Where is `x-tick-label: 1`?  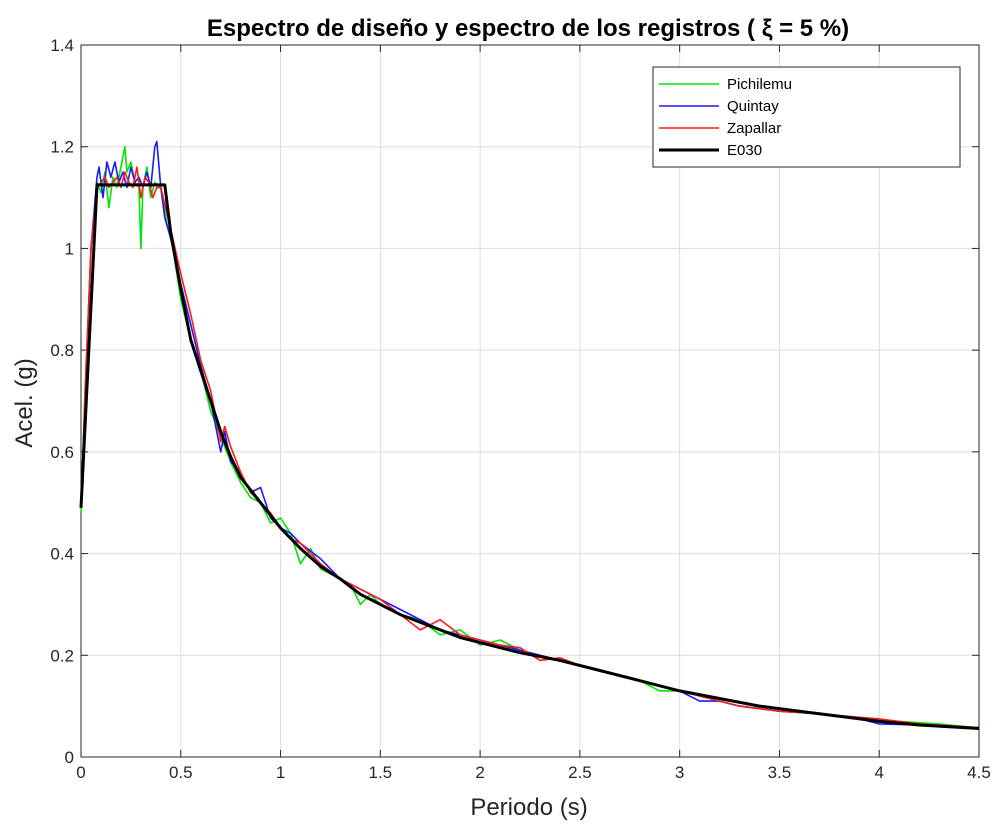
x-tick-label: 1 is located at coordinates (280, 772).